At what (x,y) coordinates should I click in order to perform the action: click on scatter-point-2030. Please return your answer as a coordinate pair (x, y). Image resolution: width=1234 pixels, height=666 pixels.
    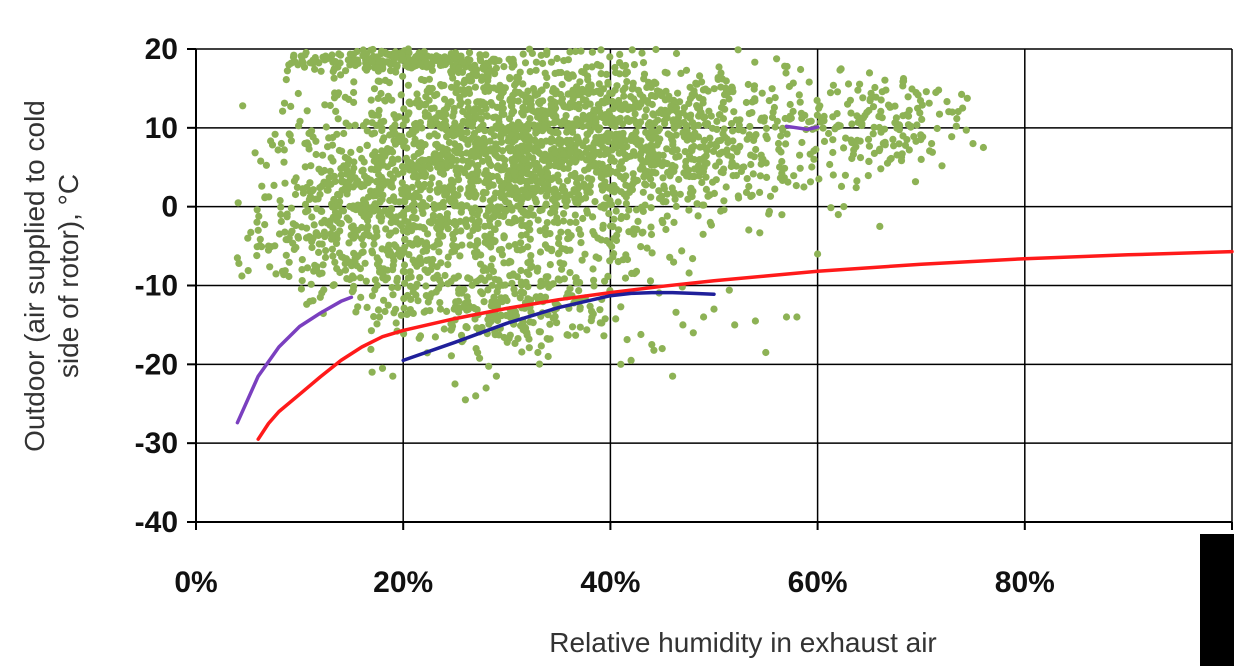
    Looking at the image, I should click on (544, 188).